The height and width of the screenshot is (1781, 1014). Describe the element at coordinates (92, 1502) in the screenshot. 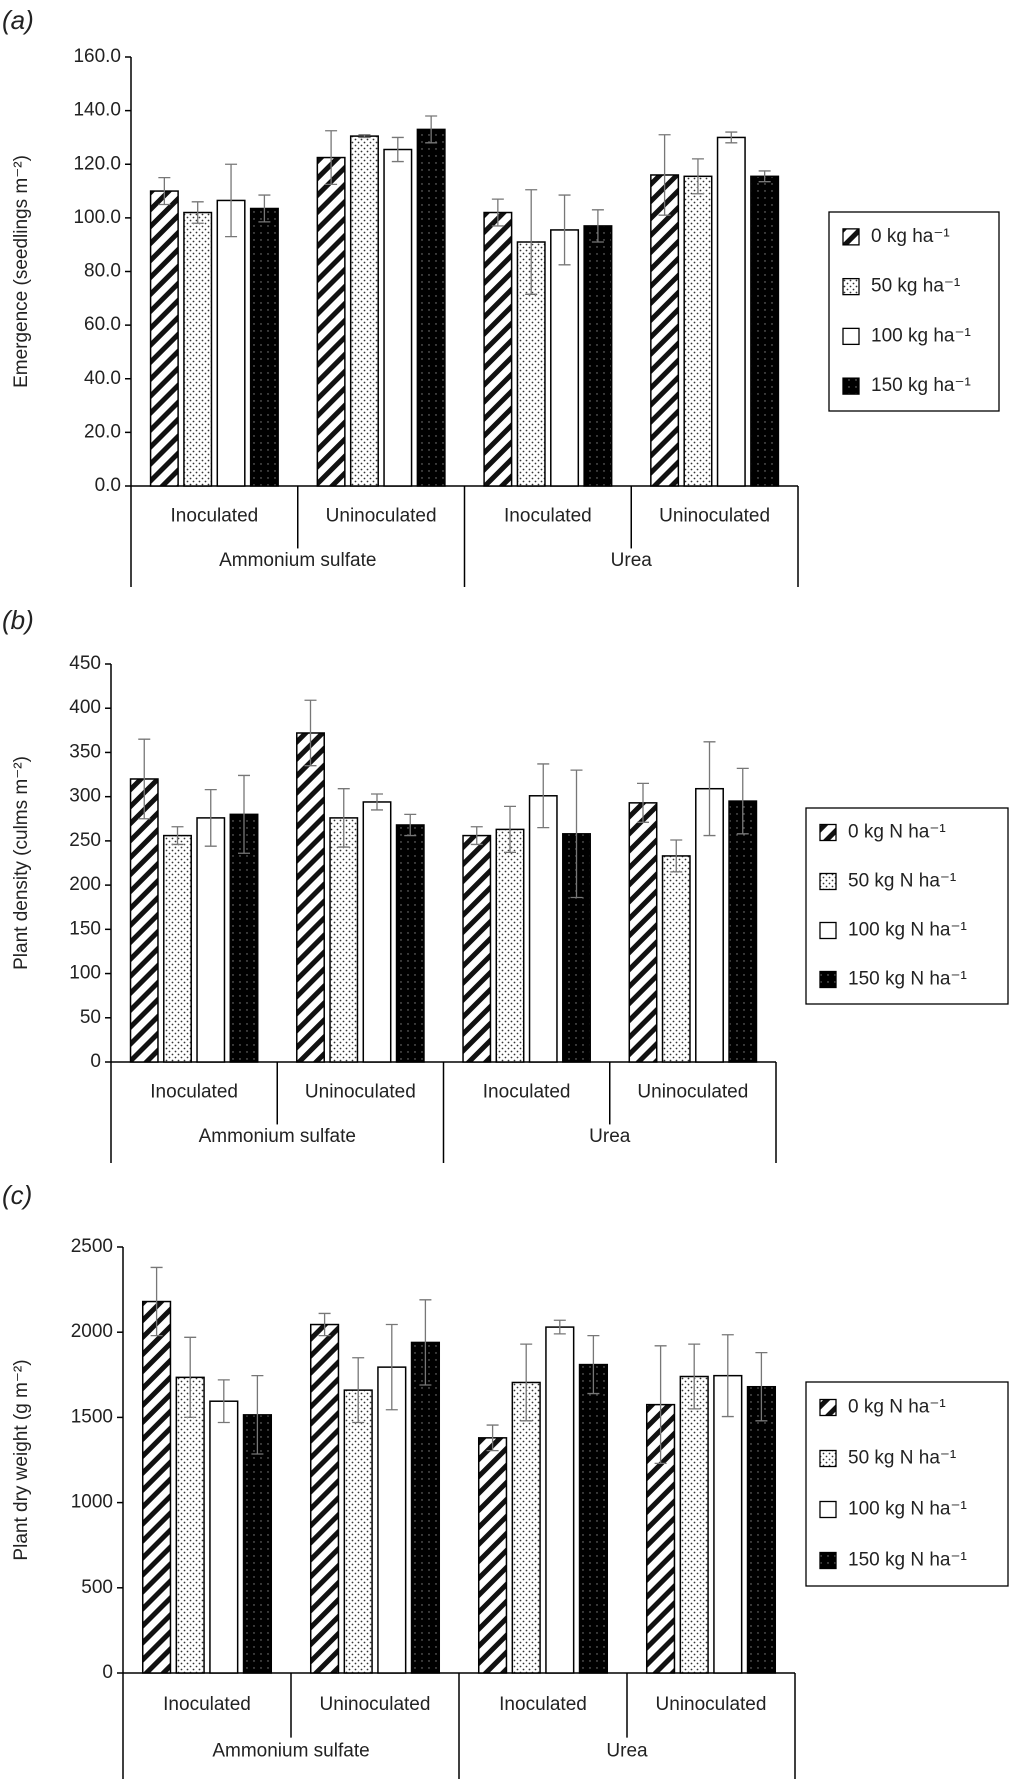

I see `y-tick-label: 1000` at that location.